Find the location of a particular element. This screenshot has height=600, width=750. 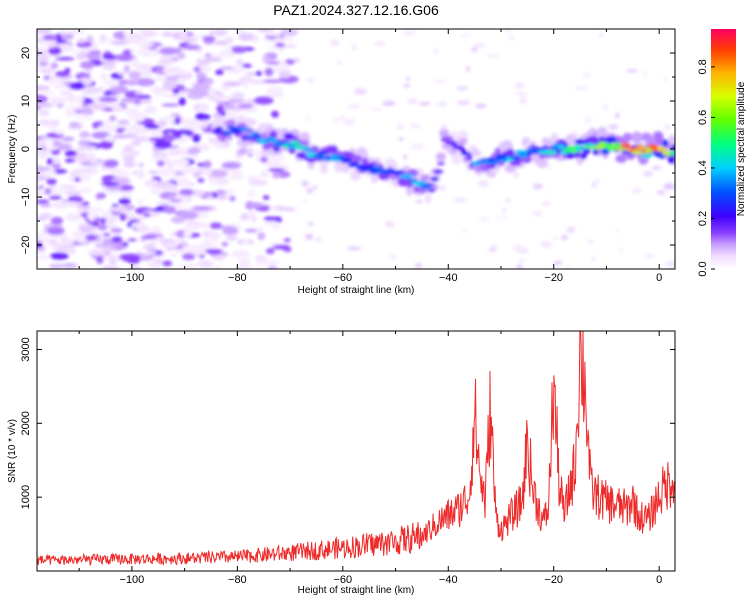

y-tick-label: 1000 is located at coordinates (26, 497).